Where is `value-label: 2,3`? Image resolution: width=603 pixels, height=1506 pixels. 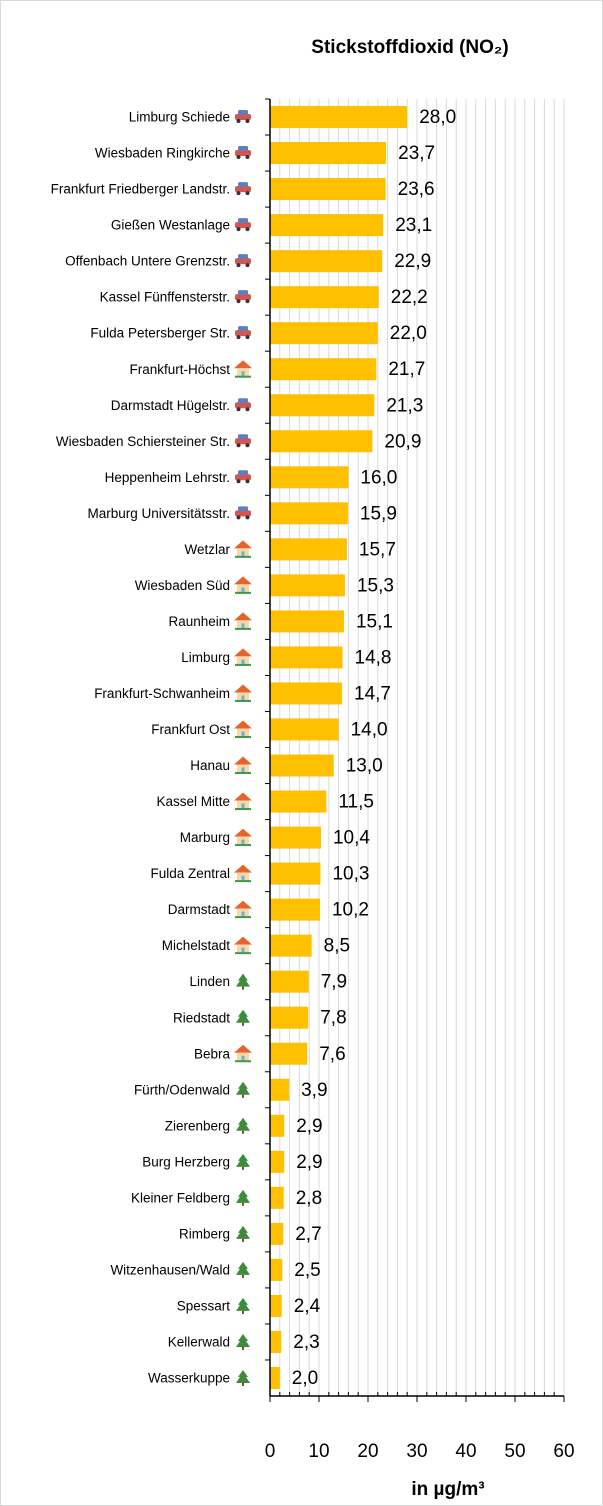
value-label: 2,3 is located at coordinates (306, 1342).